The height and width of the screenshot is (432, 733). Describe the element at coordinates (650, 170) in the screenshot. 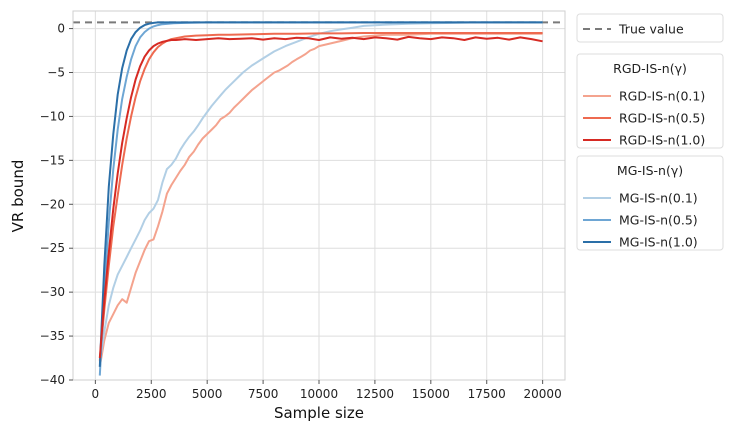

I see `legend-title-2: MG-IS-n(γ)` at that location.